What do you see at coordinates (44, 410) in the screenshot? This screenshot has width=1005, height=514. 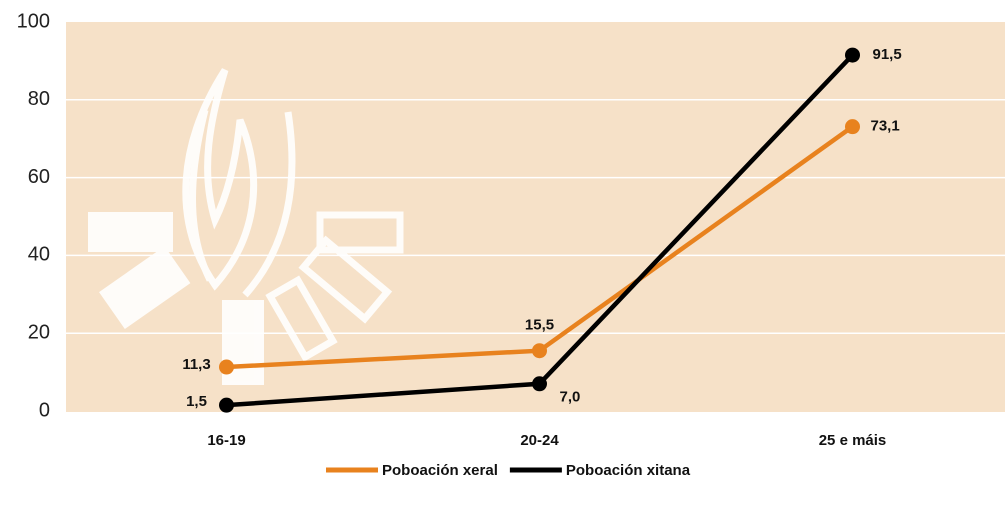 I see `y-tick-label: 0` at bounding box center [44, 410].